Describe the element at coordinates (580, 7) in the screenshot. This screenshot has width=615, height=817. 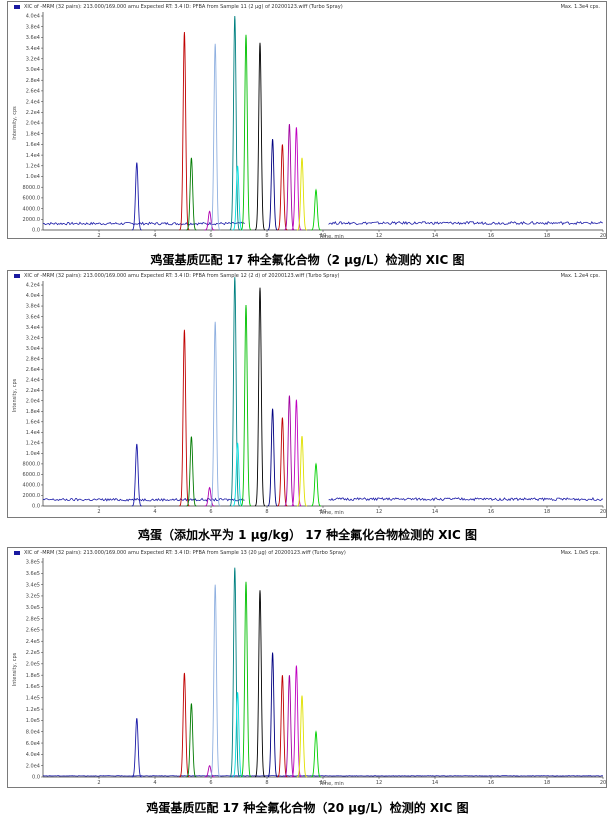
I see `max-intensity-label: Max. 1.3e4 cps.` at that location.